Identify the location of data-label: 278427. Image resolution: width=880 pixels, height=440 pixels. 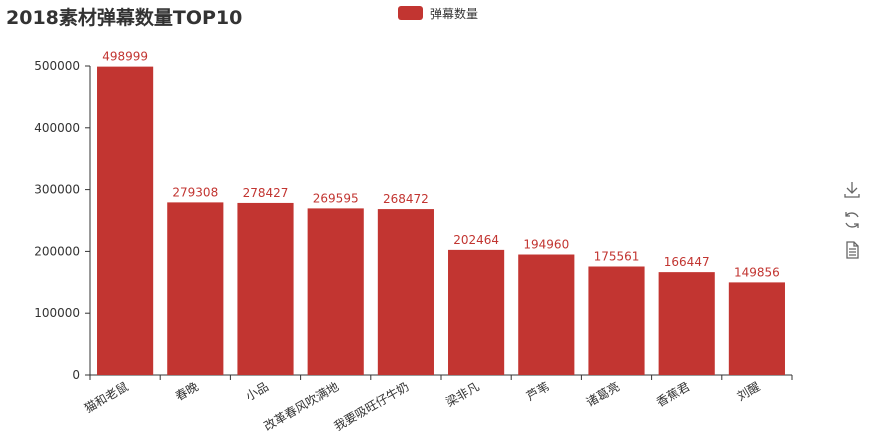
(266, 193).